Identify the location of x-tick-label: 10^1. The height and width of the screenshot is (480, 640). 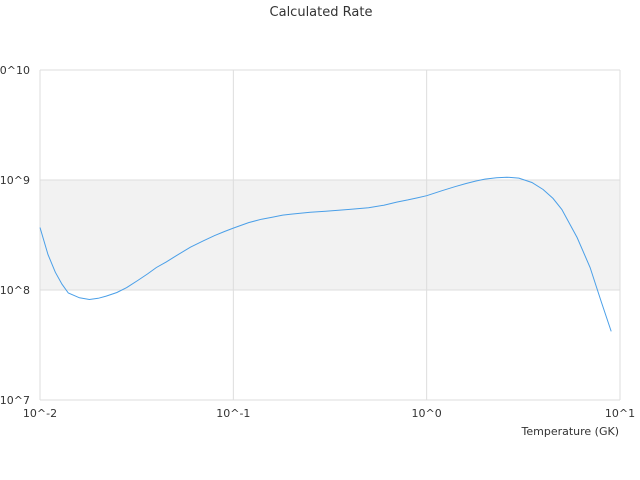
(620, 413).